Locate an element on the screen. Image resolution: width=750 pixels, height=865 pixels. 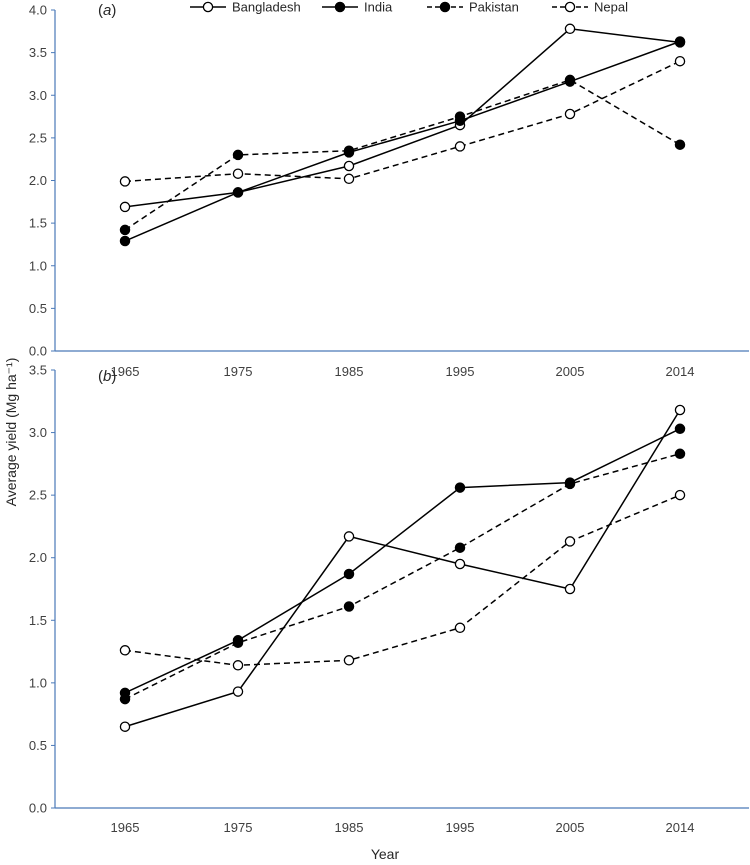
legend-label: India is located at coordinates (378, 7).